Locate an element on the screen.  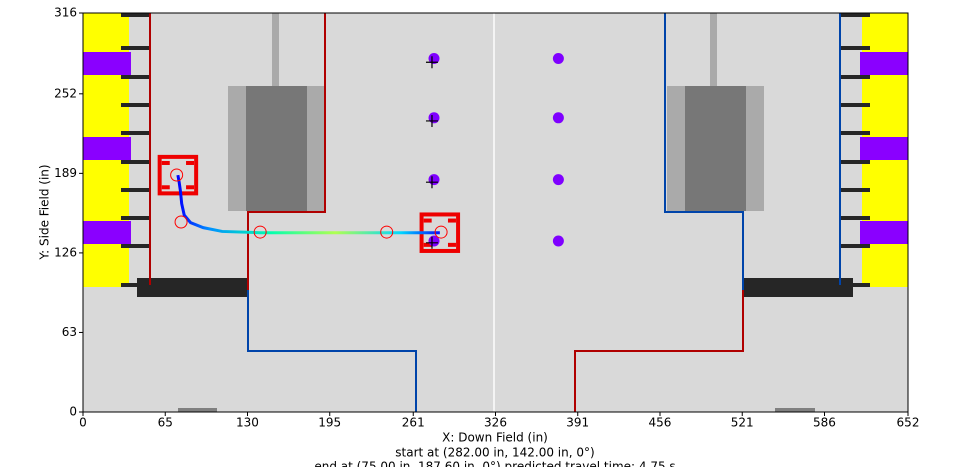
y-tick-label: 126 is located at coordinates (65, 252).